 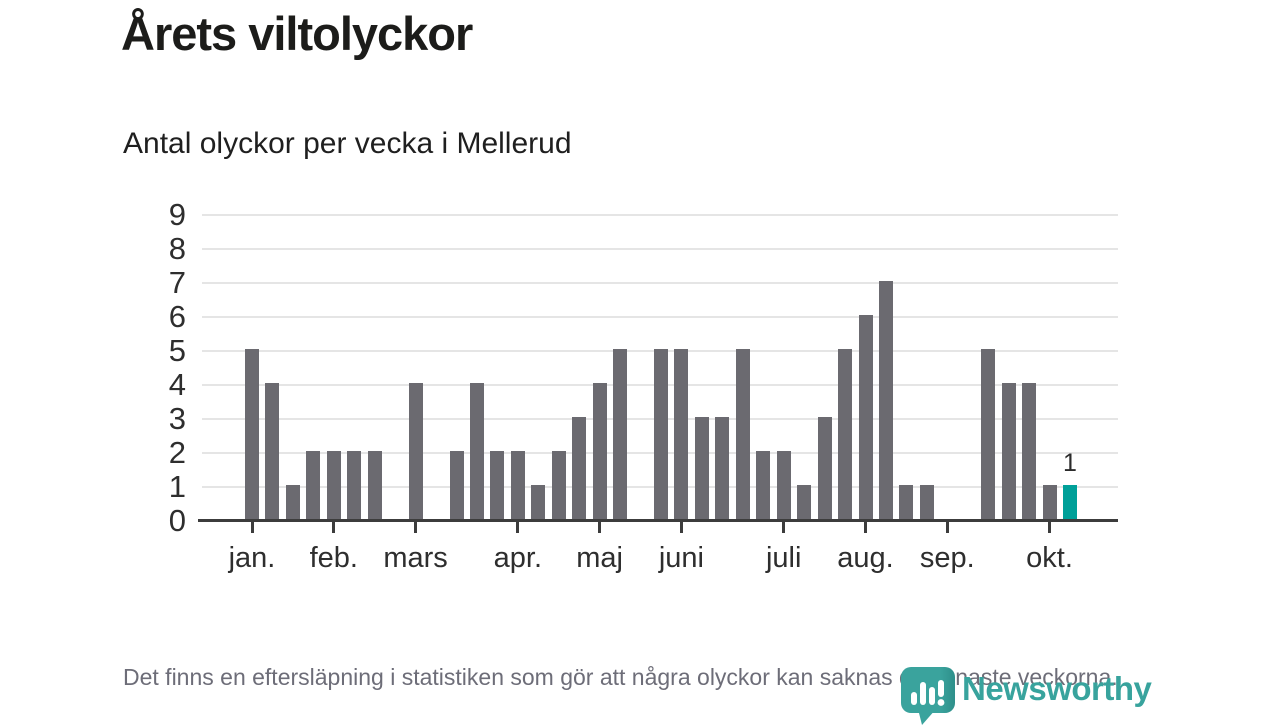 I want to click on y-tick-label-1: 1, so click(x=177, y=486).